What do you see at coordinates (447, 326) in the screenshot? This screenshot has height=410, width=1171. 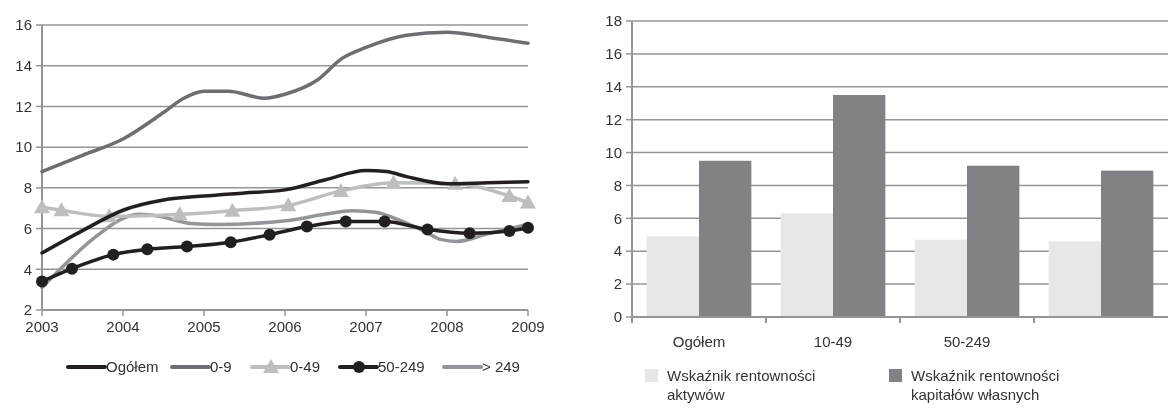 I see `x-tick-label: 2008` at bounding box center [447, 326].